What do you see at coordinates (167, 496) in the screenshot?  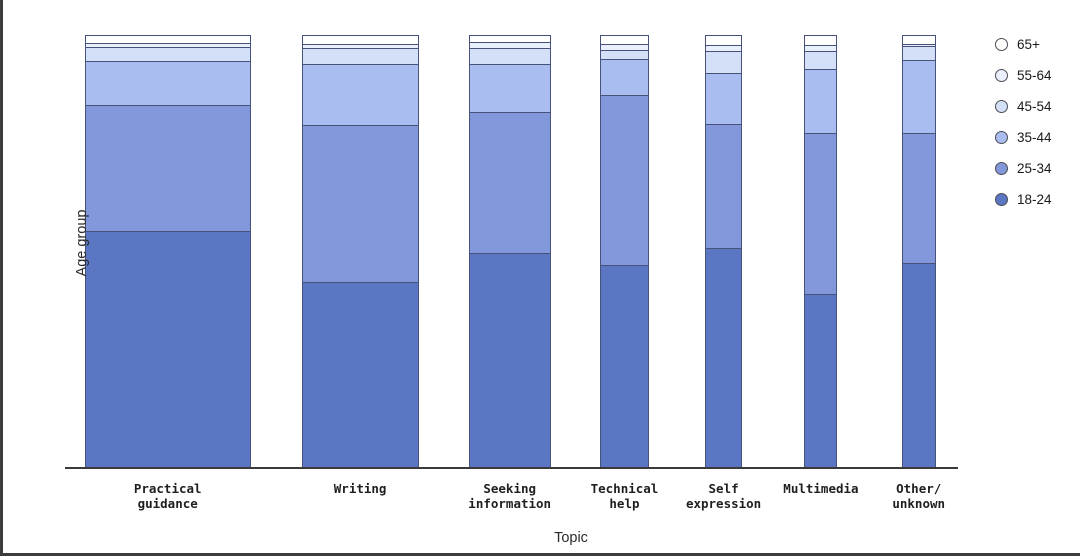 I see `x-tick-label: Practical guidance` at bounding box center [167, 496].